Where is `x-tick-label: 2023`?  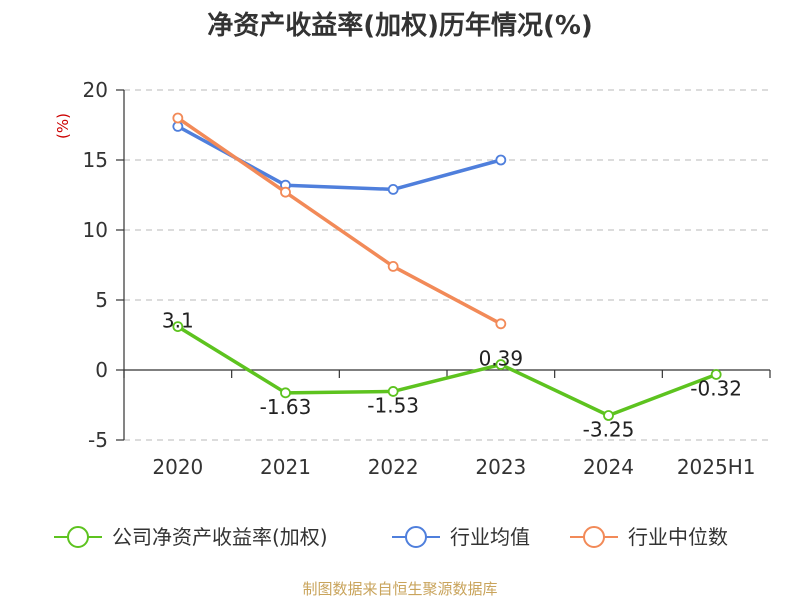 x-tick-label: 2023 is located at coordinates (500, 467).